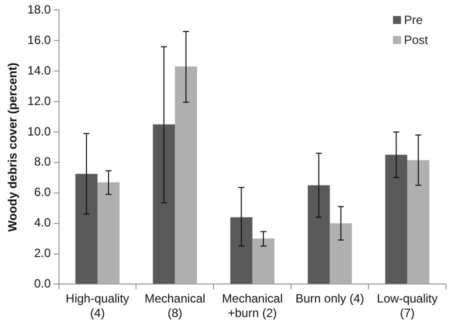  Describe the element at coordinates (98, 306) in the screenshot. I see `x-tick-label: High-quality (4)` at that location.